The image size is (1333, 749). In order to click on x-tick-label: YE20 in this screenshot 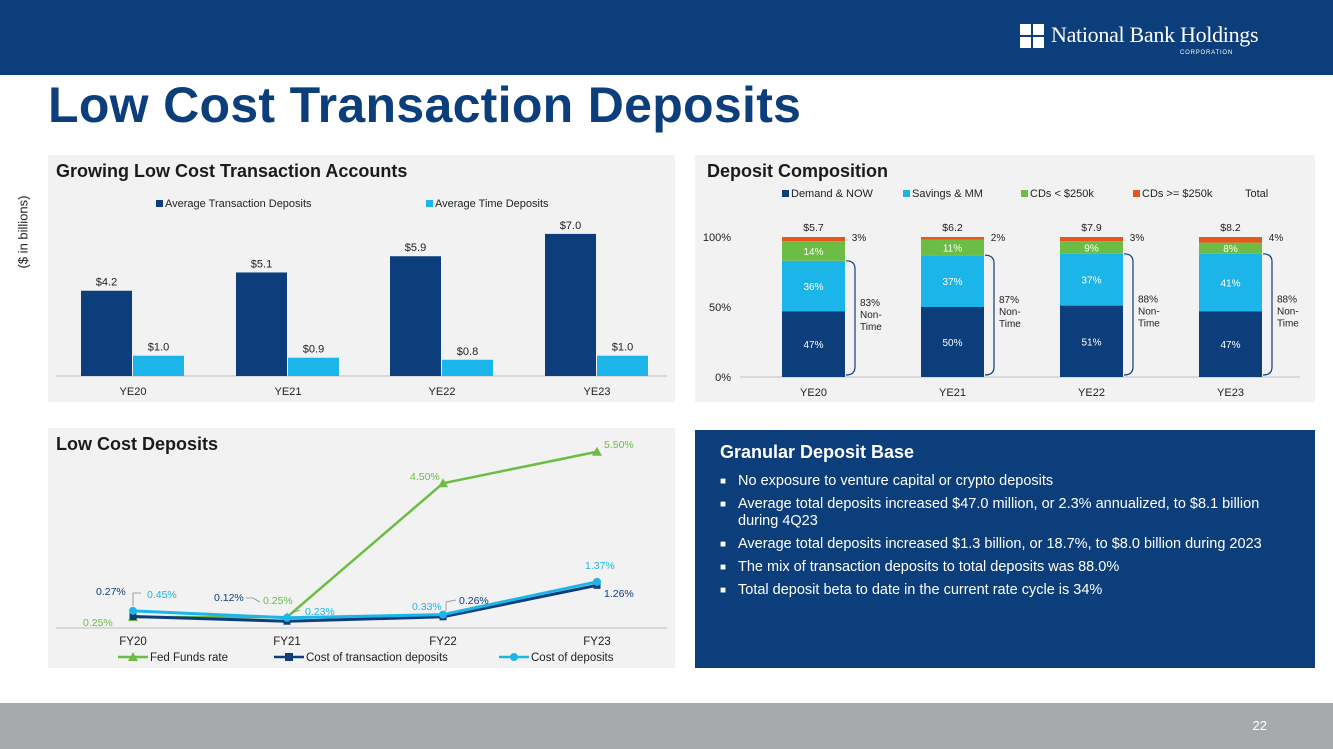, I will do `click(133, 392)`.